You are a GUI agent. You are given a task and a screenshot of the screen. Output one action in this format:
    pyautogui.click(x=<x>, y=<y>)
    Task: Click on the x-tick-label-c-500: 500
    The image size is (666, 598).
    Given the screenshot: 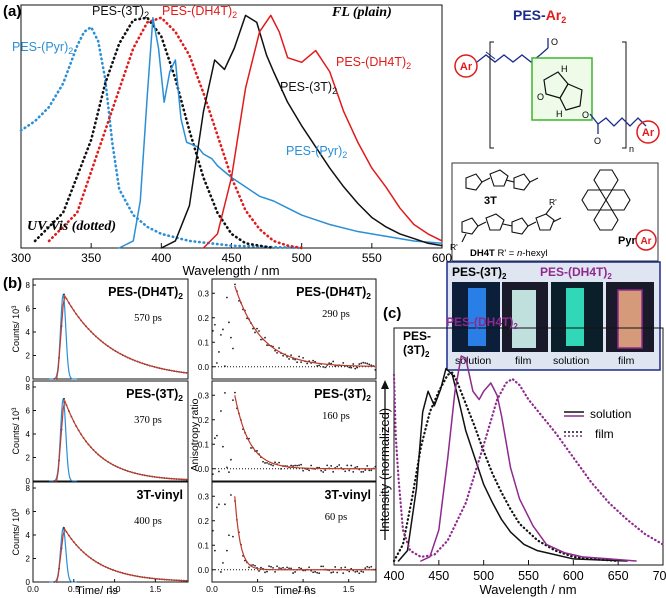 What is the action you would take?
    pyautogui.click(x=483, y=576)
    